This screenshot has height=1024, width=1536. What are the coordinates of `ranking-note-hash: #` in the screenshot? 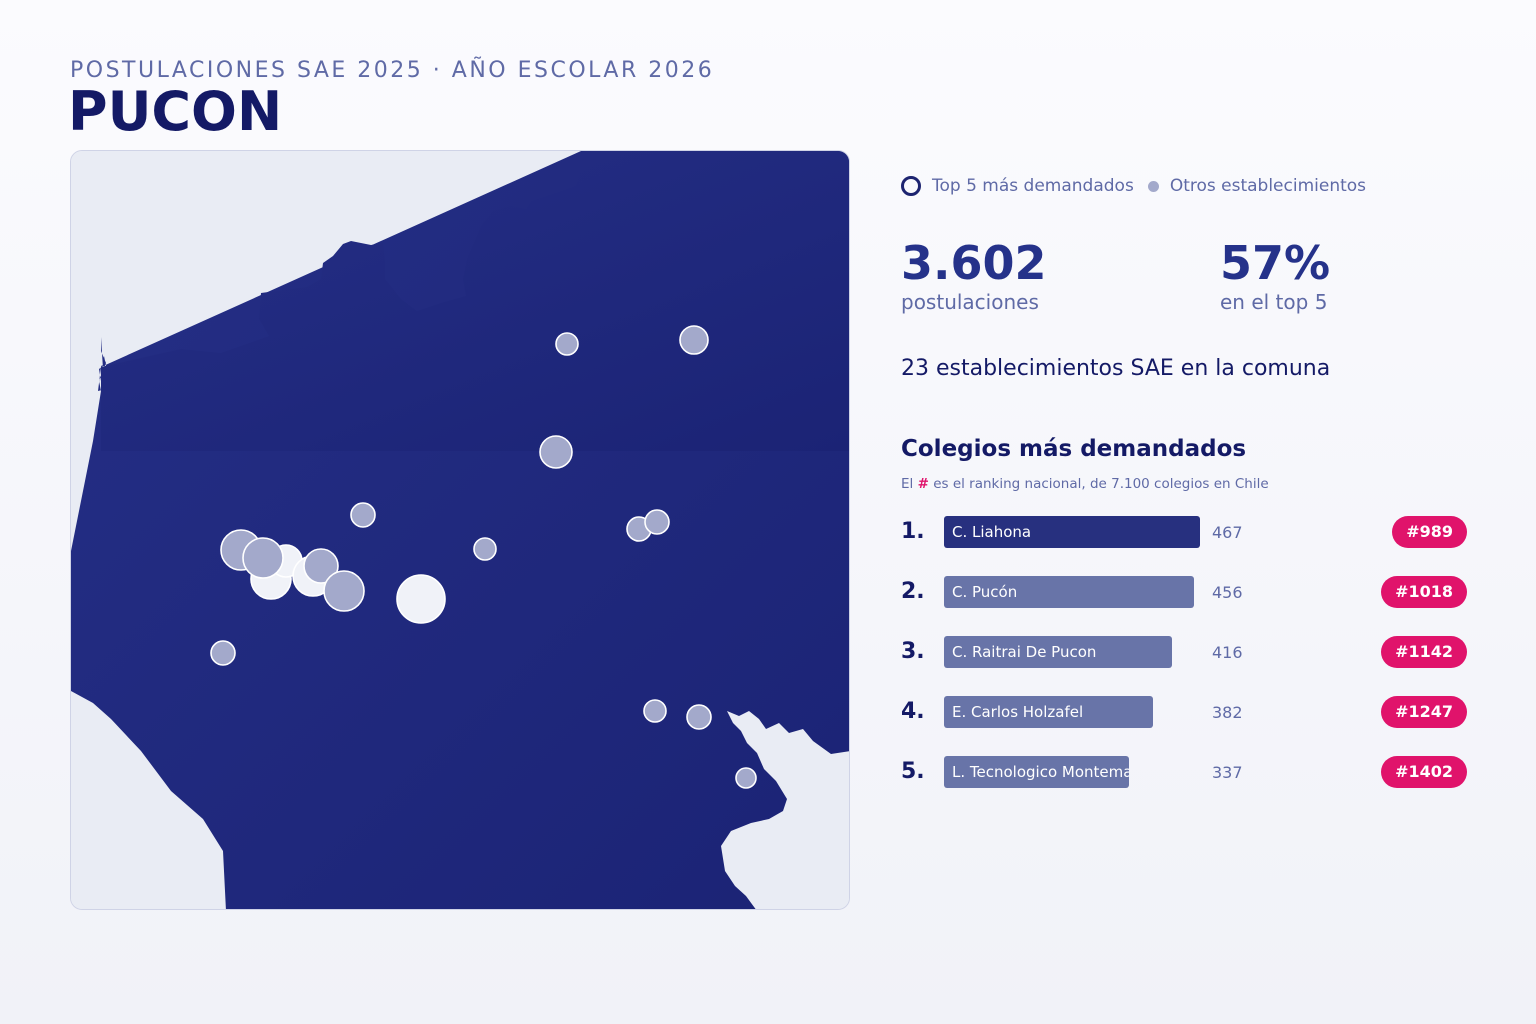 It's located at (923, 484).